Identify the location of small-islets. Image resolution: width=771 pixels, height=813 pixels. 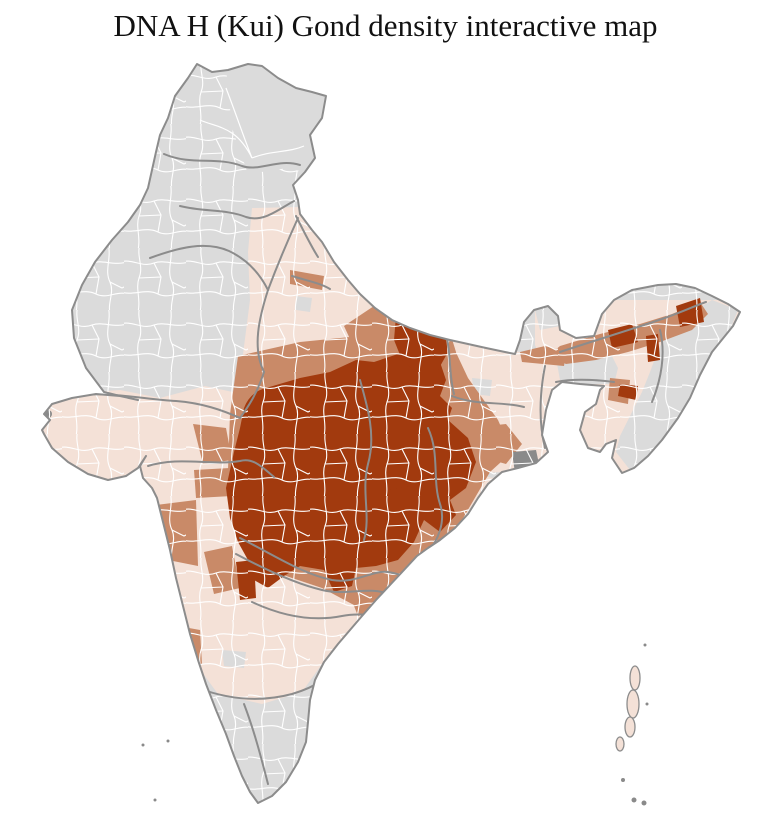
(395, 724).